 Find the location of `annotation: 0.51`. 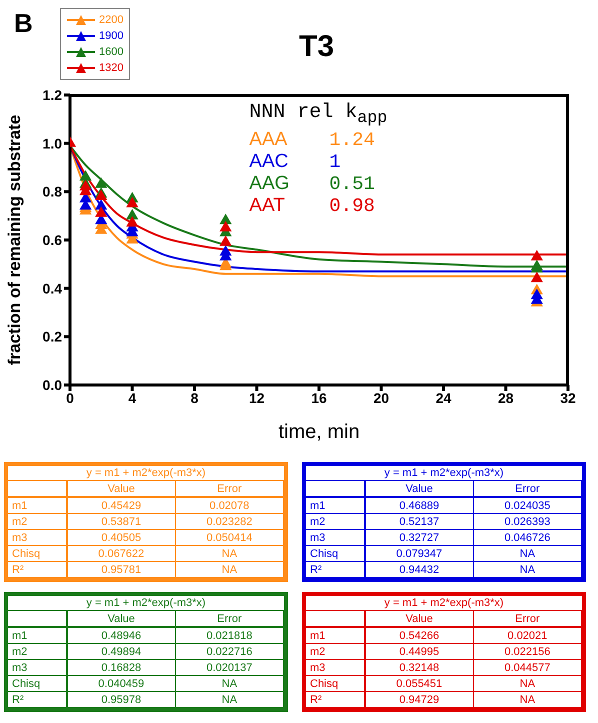

annotation: 0.51 is located at coordinates (352, 184).